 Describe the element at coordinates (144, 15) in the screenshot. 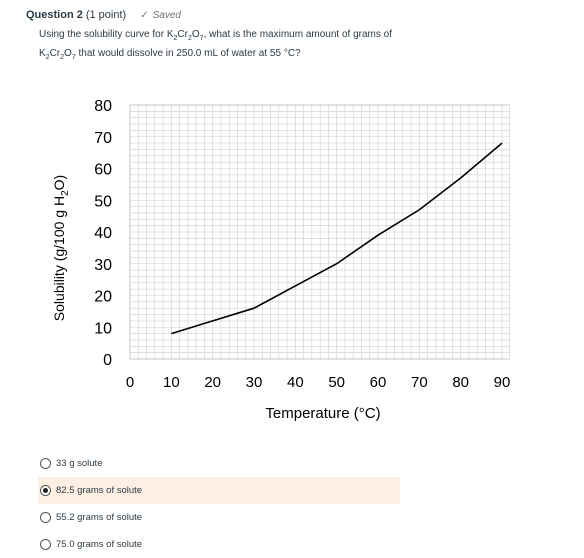

I see `checkmark-icon: ✓` at that location.